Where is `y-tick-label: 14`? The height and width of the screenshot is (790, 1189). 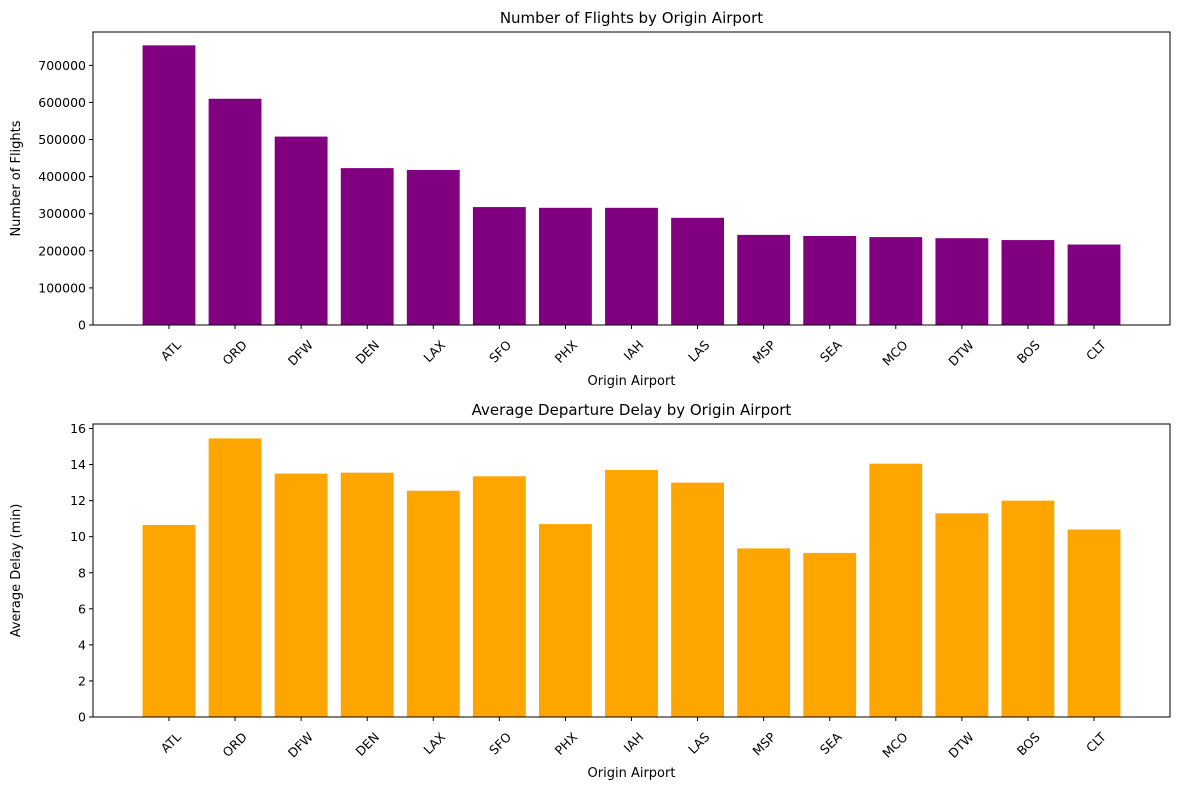 y-tick-label: 14 is located at coordinates (78, 464).